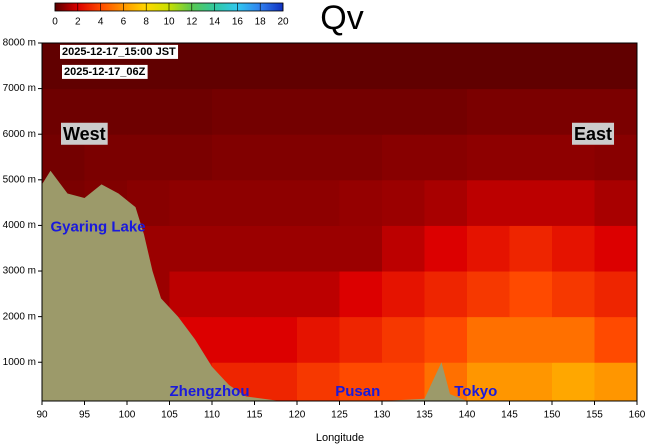 The width and height of the screenshot is (647, 445). Describe the element at coordinates (19, 43) in the screenshot. I see `y-tick-label: 8000 m` at that location.